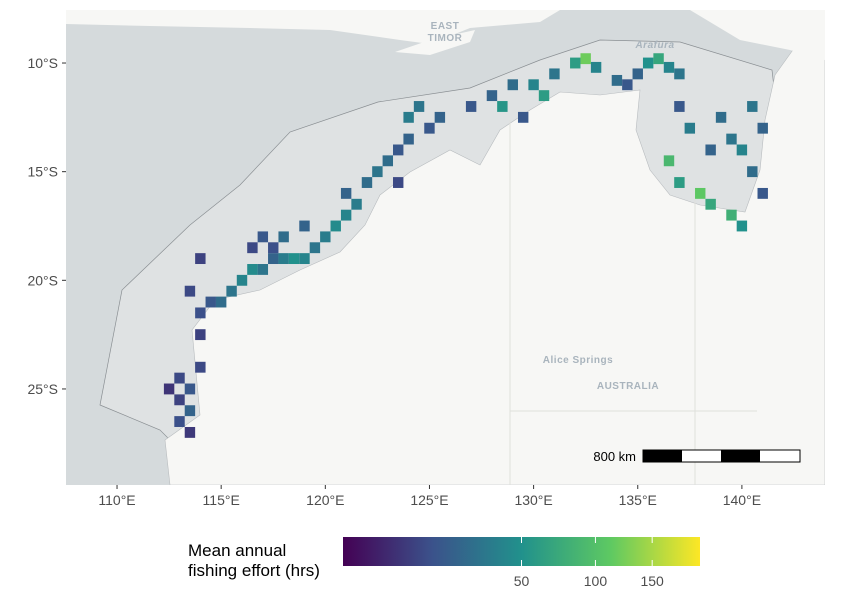 This screenshot has height=607, width=850. Describe the element at coordinates (42, 63) in the screenshot. I see `y-tick-label: 10°S` at that location.